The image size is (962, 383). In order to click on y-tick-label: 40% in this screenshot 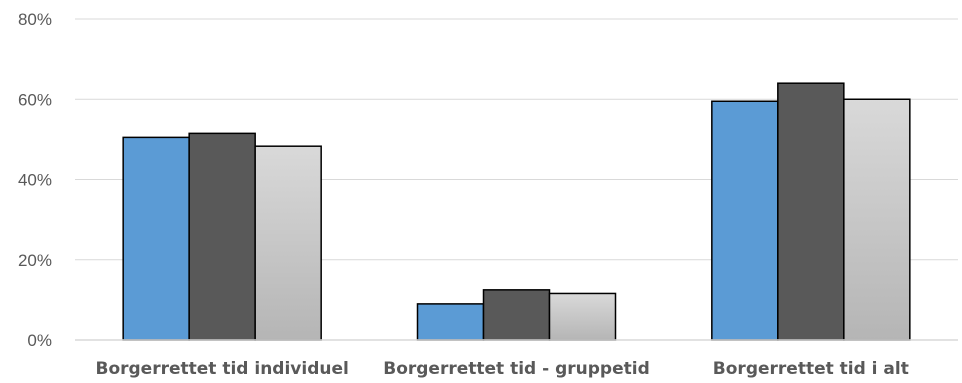, I will do `click(35, 180)`.